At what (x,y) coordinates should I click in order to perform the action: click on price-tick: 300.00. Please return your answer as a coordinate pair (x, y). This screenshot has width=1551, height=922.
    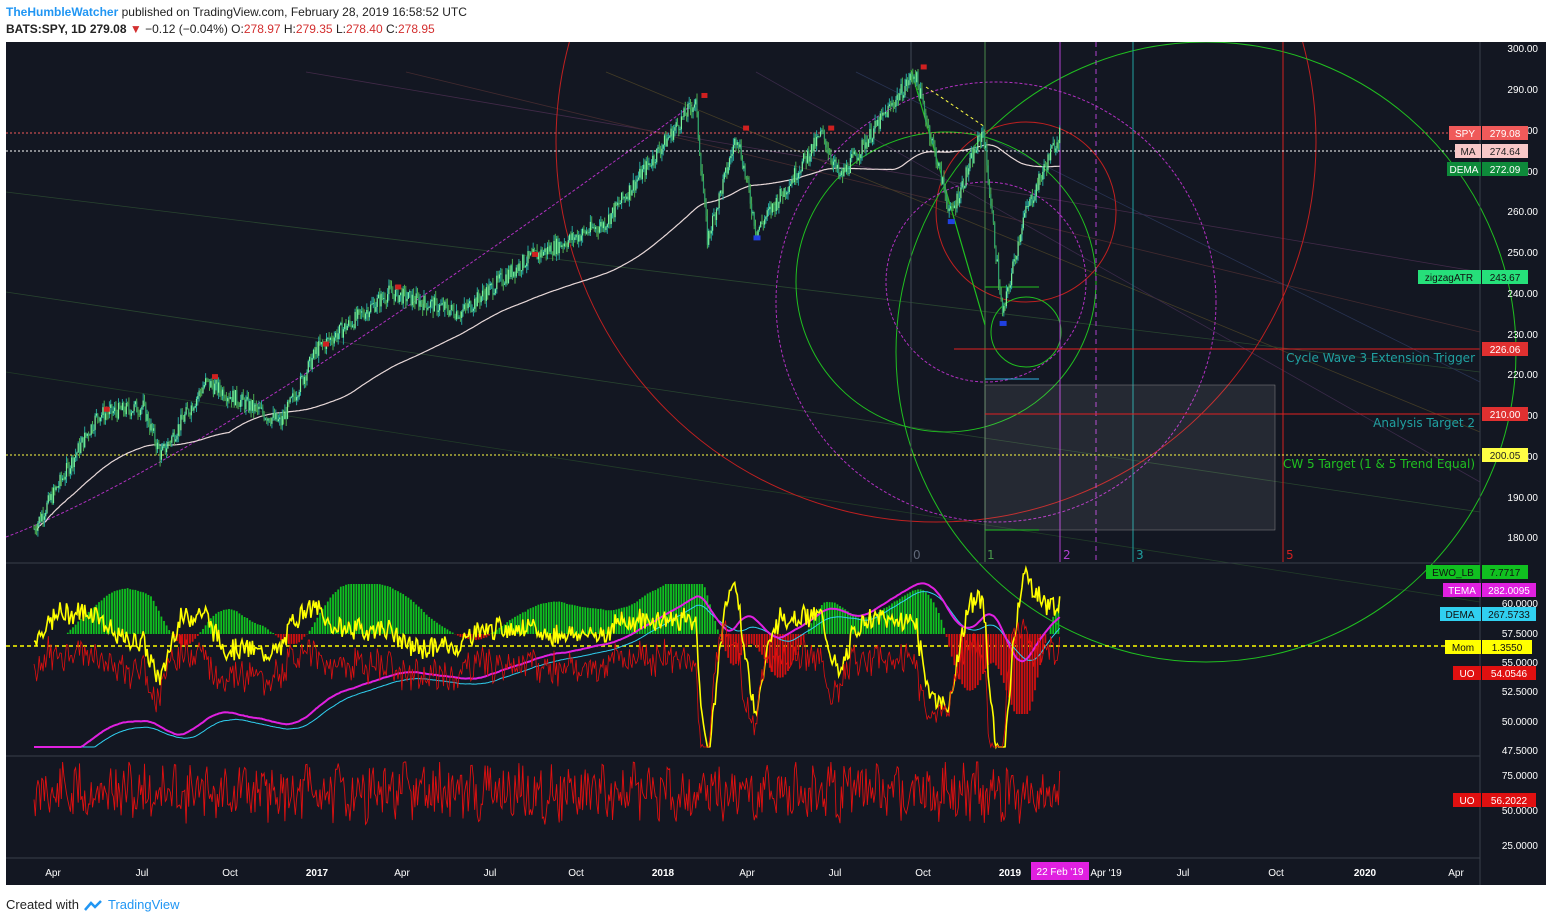
    Looking at the image, I should click on (1522, 49).